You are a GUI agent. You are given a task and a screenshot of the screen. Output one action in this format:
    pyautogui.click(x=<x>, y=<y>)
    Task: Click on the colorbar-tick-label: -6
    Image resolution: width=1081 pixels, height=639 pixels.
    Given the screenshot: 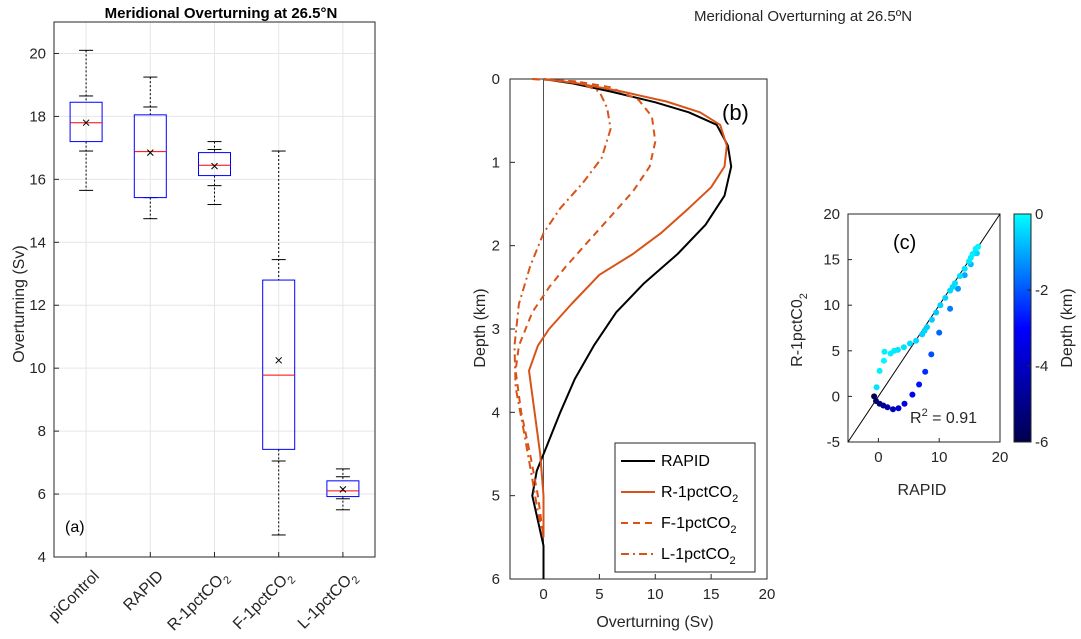 What is the action you would take?
    pyautogui.click(x=1041, y=442)
    